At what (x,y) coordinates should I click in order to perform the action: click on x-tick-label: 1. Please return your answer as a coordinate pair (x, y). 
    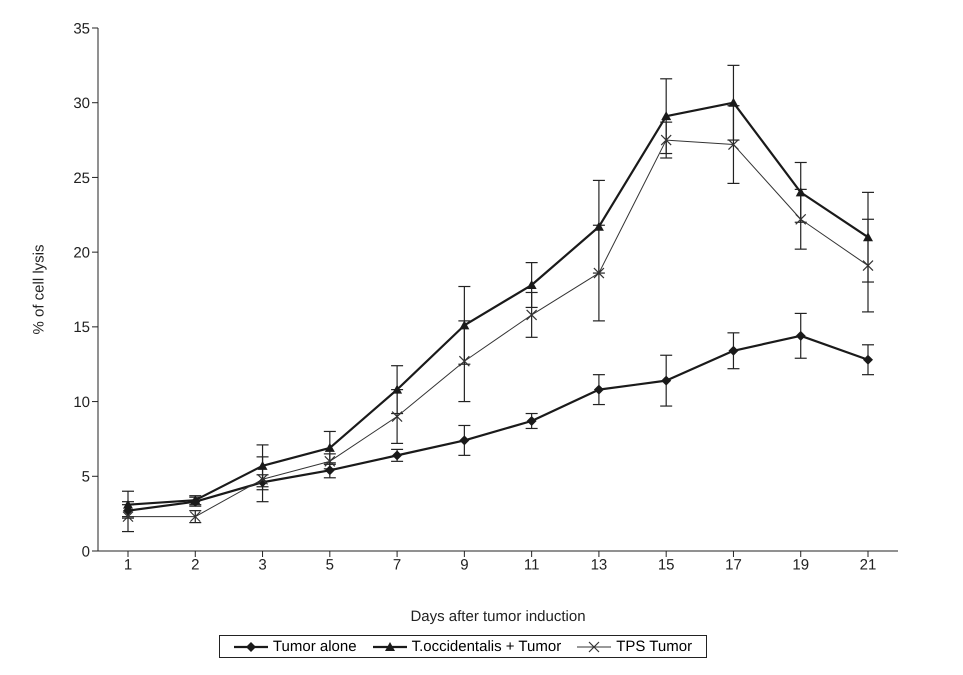
    Looking at the image, I should click on (128, 565).